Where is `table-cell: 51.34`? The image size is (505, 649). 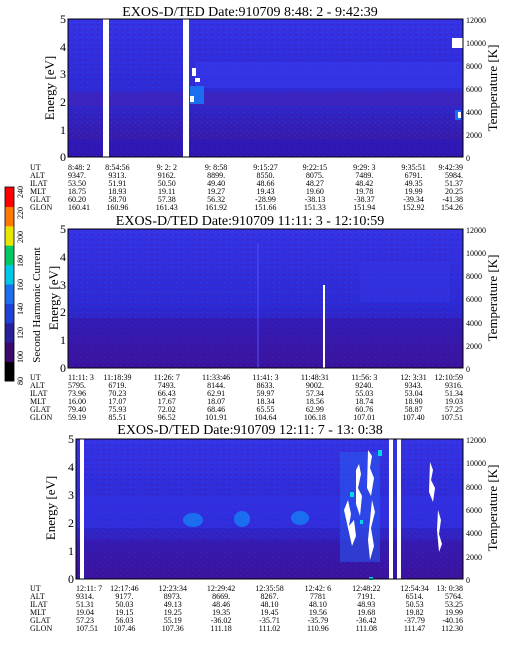 table-cell: 51.34 is located at coordinates (454, 393).